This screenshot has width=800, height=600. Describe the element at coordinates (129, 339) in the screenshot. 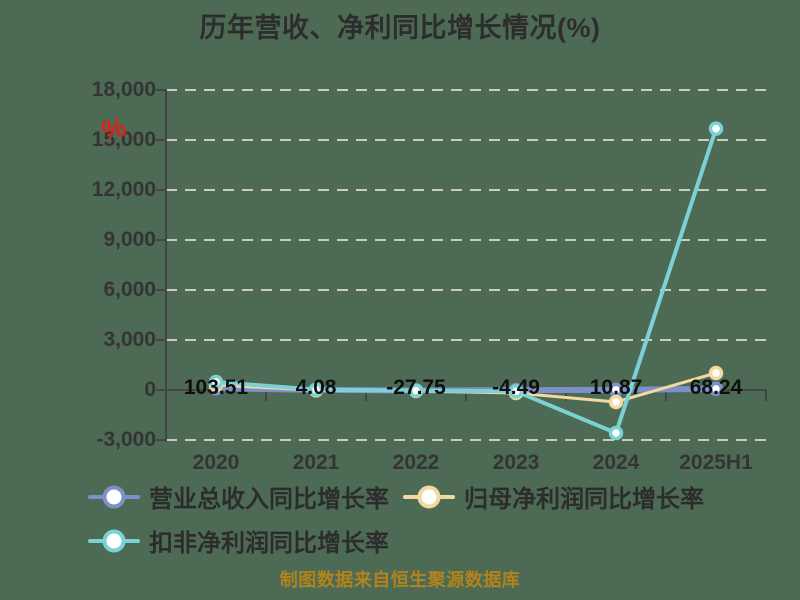

I see `y-tick-label: 3,000` at that location.